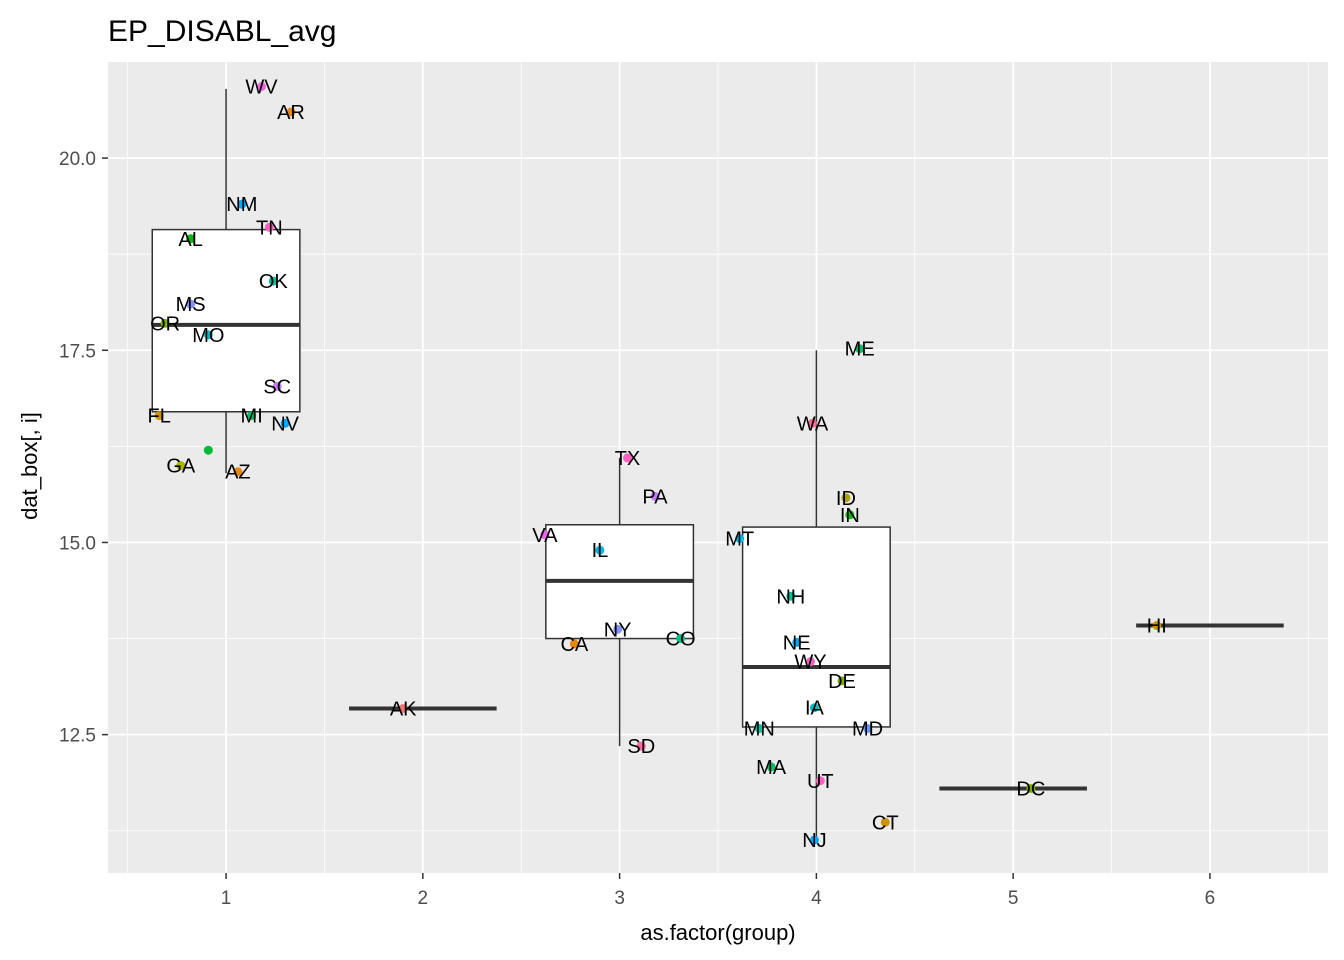 This screenshot has width=1344, height=960. Describe the element at coordinates (574, 645) in the screenshot. I see `label-CA: CA` at that location.